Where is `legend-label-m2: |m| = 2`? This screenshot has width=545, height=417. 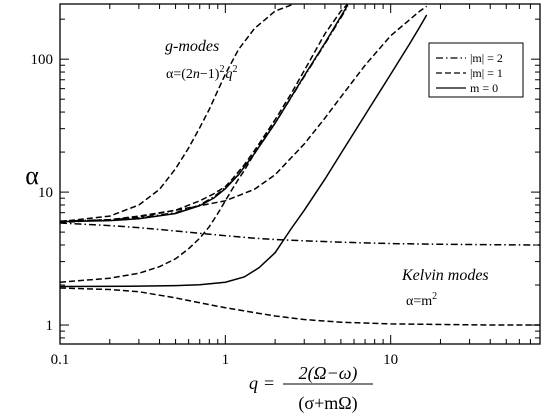 legend-label-m2: |m| = 2 is located at coordinates (486, 58).